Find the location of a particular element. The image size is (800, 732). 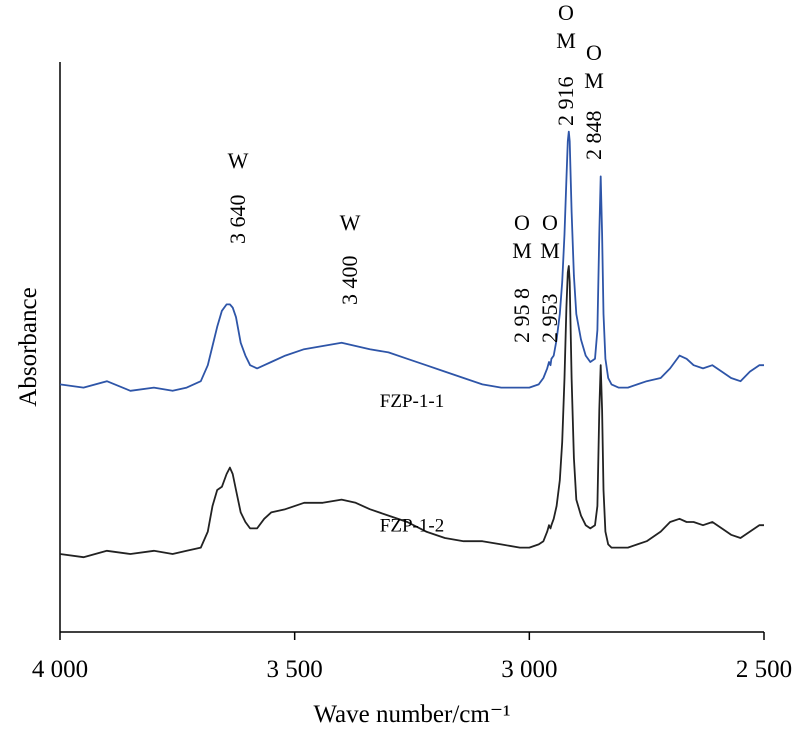

peak-annotation: OM 2 916 is located at coordinates (565, 63).